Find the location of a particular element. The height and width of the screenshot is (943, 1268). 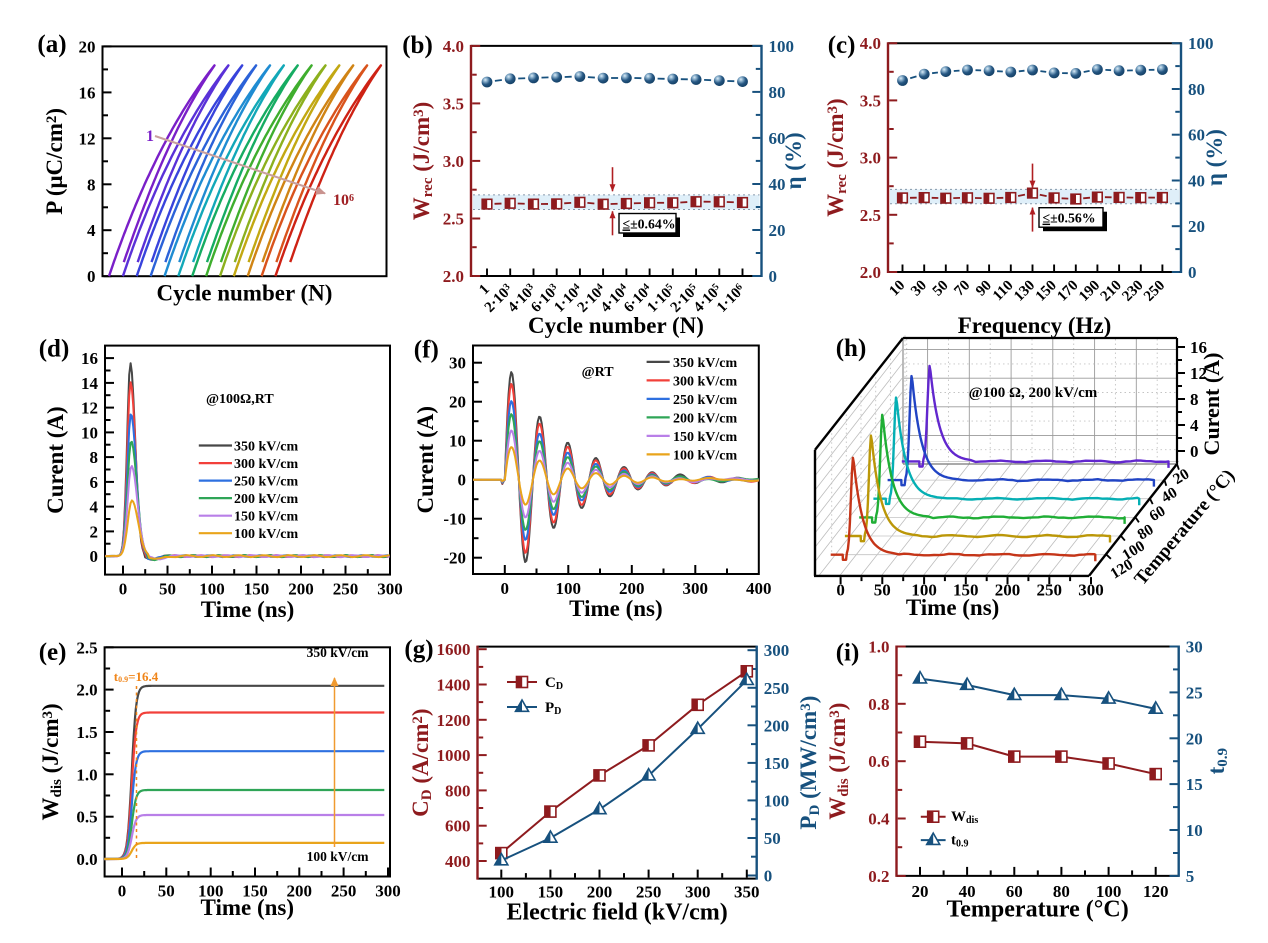

svg-text: 0.2 is located at coordinates (878, 876).